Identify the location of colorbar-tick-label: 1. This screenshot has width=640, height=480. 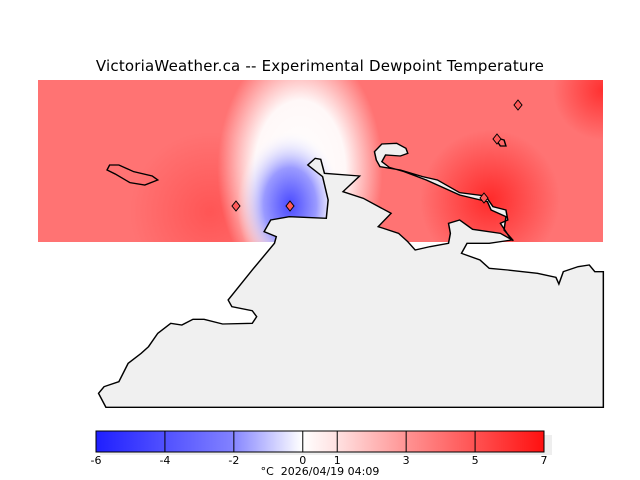
(337, 460).